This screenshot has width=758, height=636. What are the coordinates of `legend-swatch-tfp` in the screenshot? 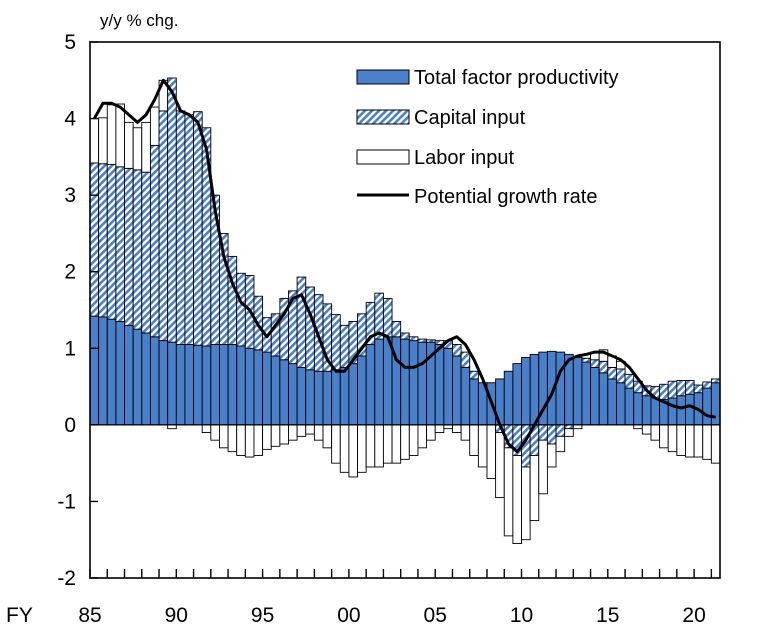 It's located at (383, 77).